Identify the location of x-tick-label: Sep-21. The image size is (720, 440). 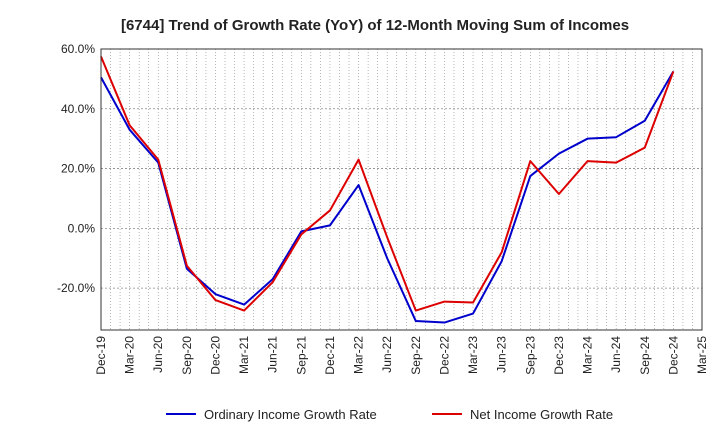
(301, 355).